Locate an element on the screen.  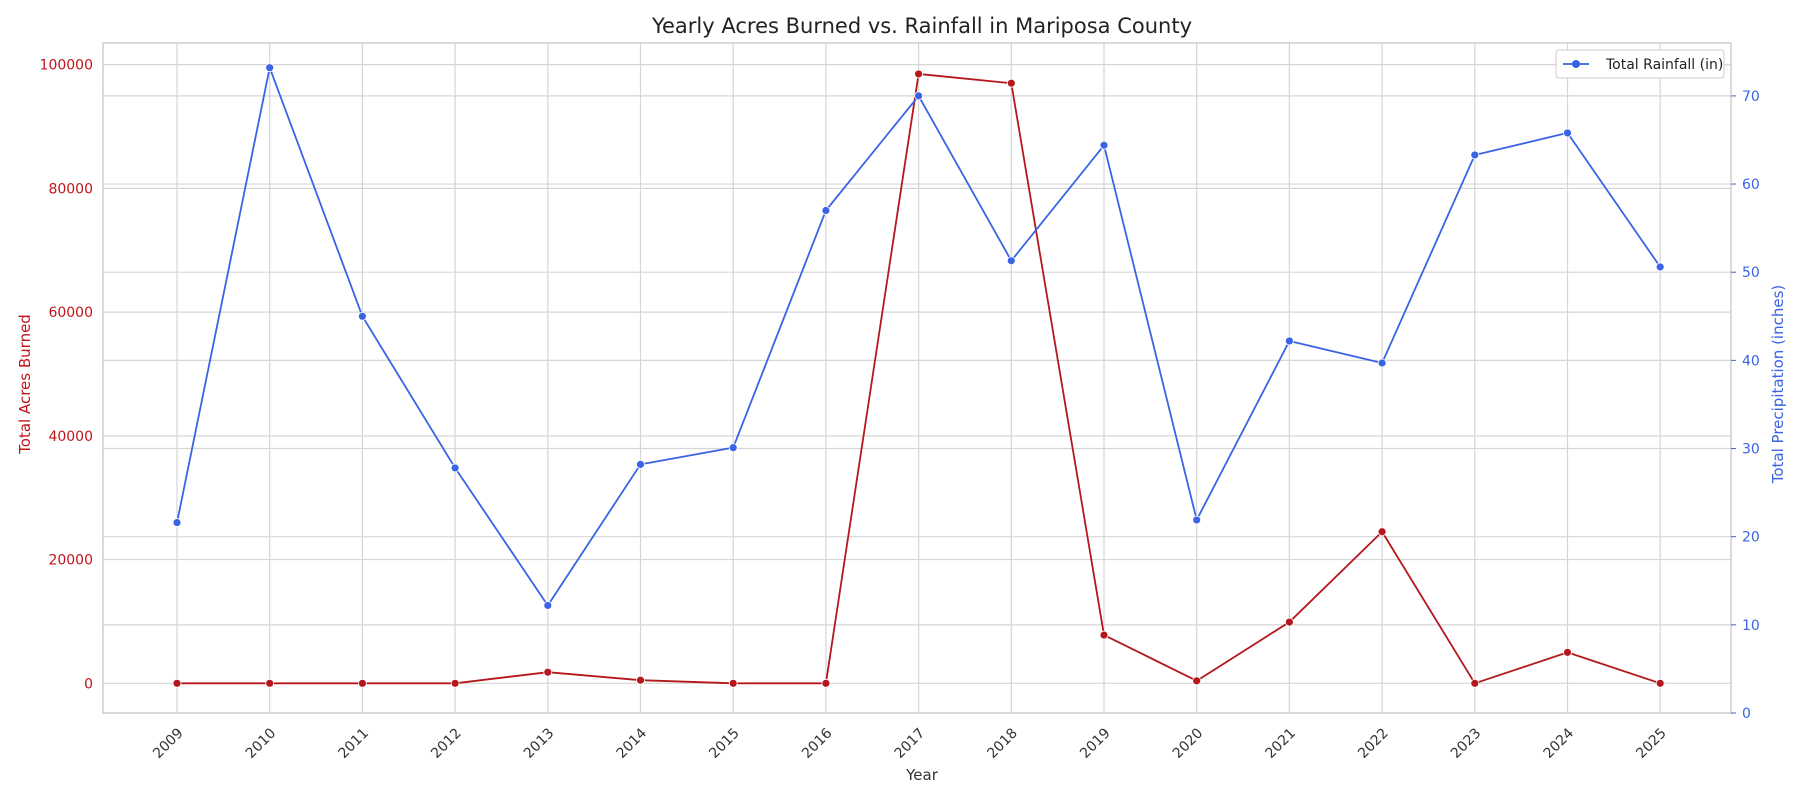
left-y-tick-label: 0 is located at coordinates (88, 684).